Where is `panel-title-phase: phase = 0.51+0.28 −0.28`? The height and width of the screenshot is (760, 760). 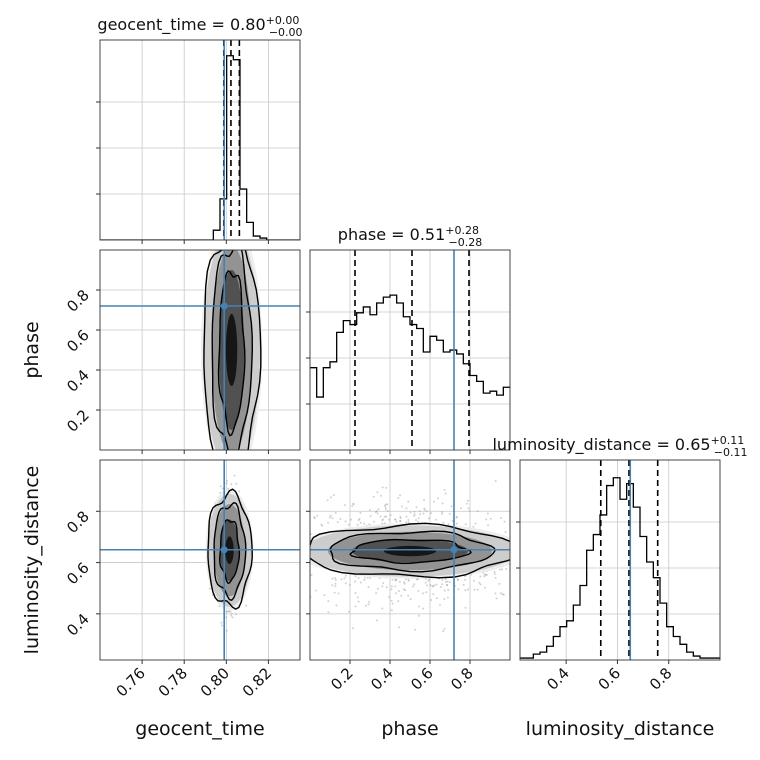 panel-title-phase: phase = 0.51+0.28 −0.28 is located at coordinates (410, 236).